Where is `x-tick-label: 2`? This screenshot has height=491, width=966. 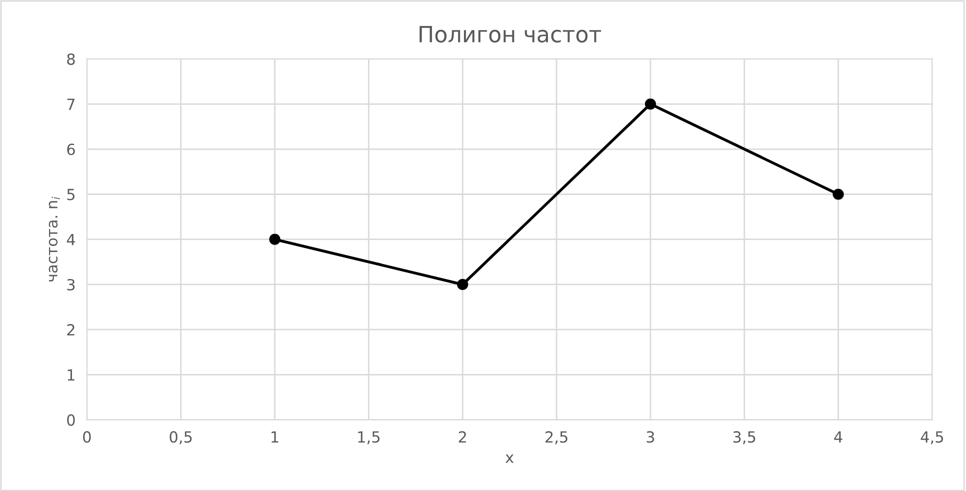
x-tick-label: 2 is located at coordinates (462, 437).